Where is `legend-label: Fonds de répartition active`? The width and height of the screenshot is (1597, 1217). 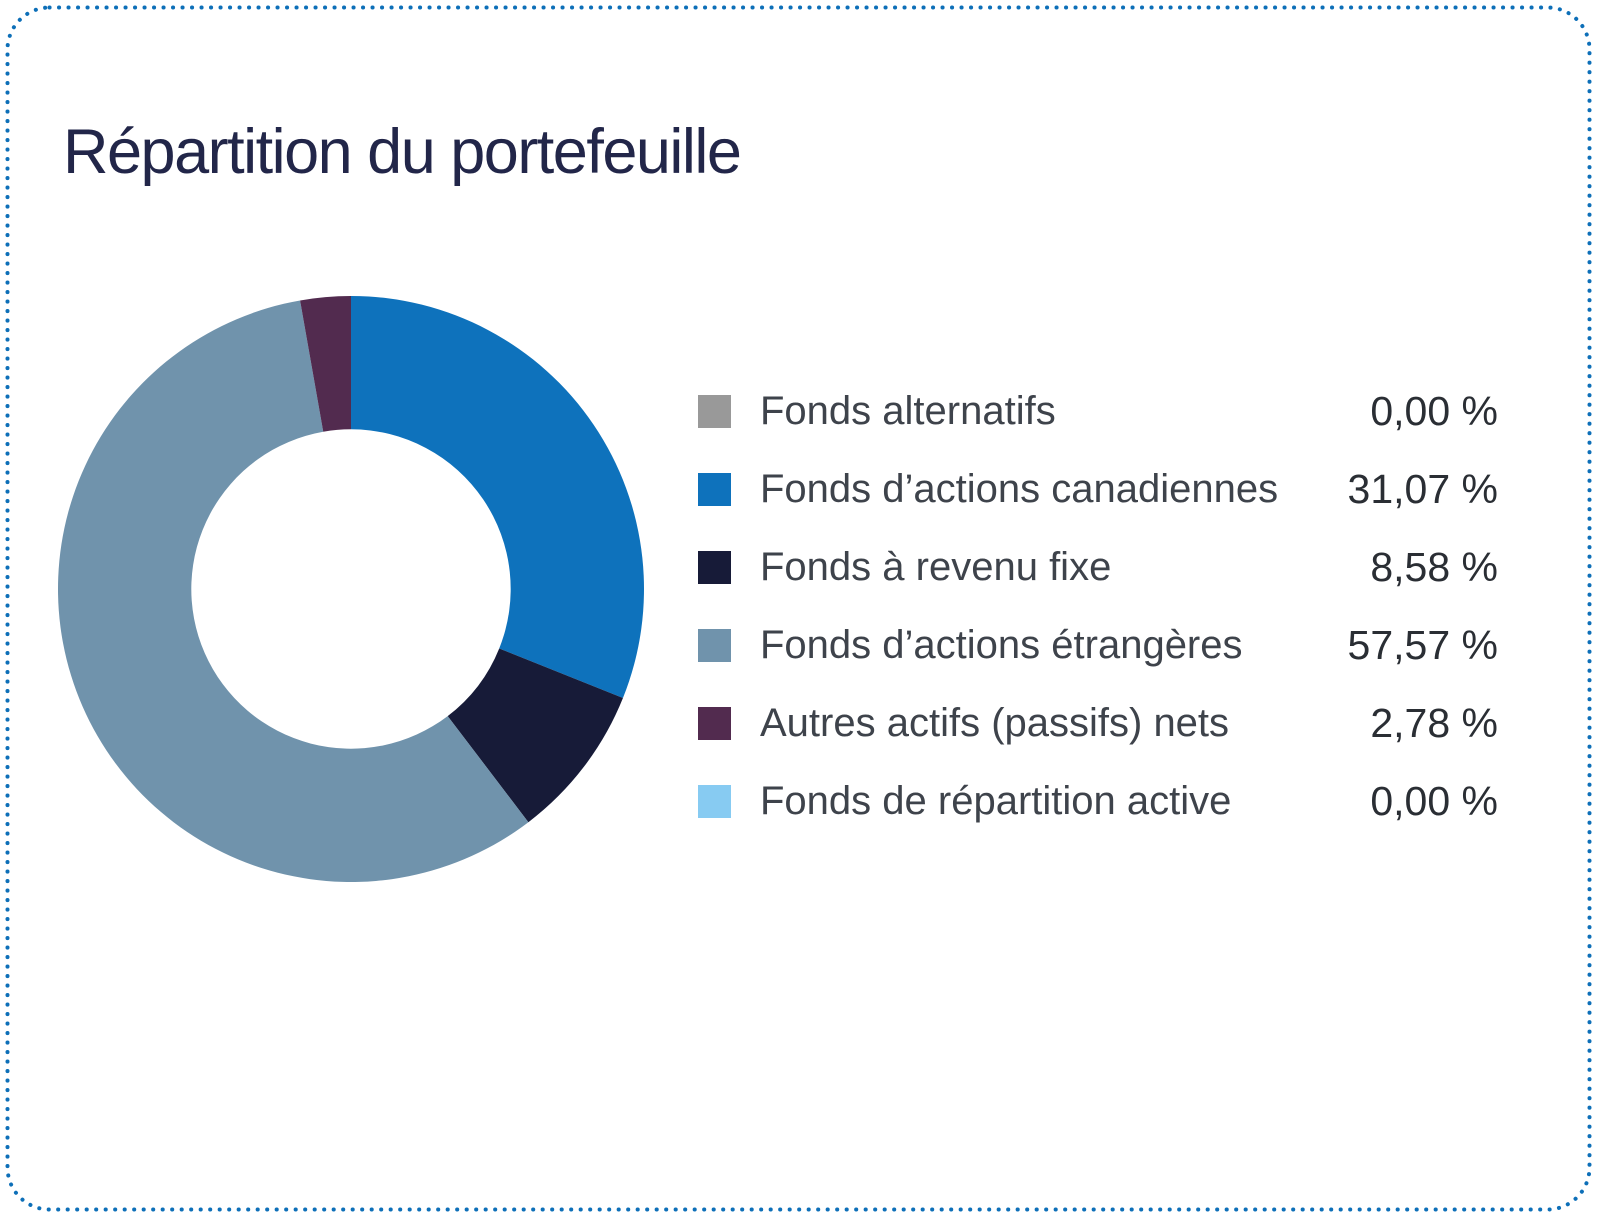
legend-label: Fonds de répartition active is located at coordinates (996, 800).